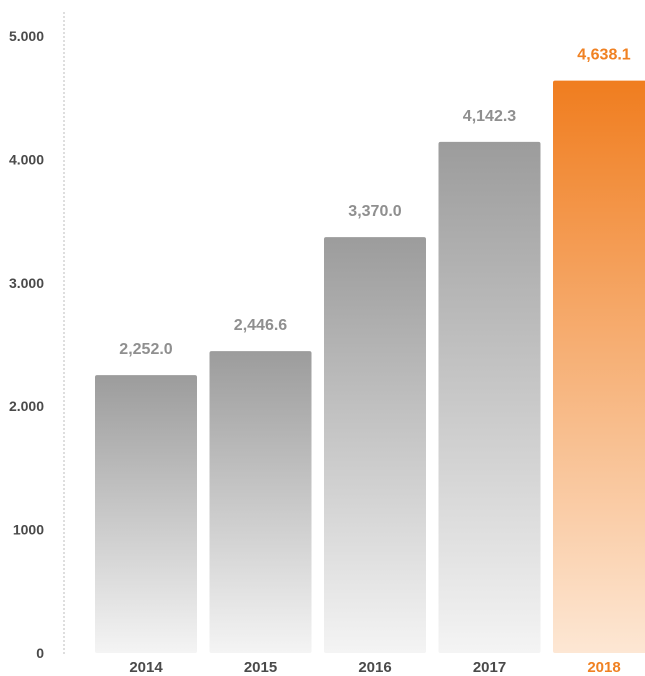  I want to click on x-tick-label: 2014, so click(146, 667).